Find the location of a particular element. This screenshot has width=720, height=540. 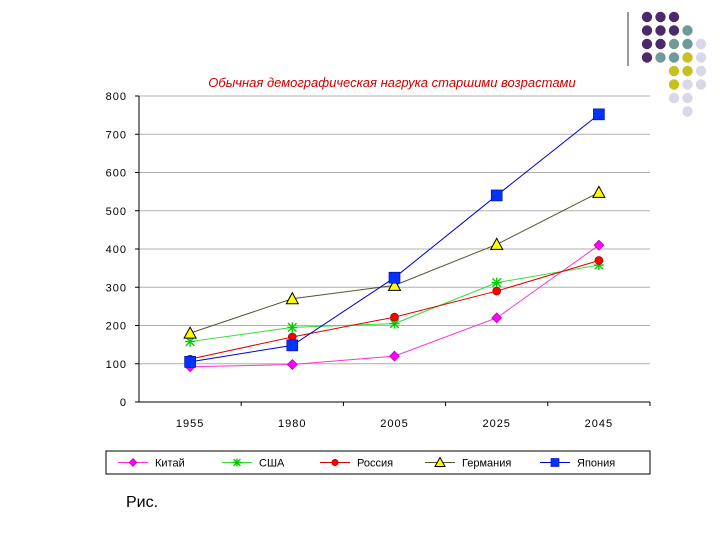

x-tick-label: 1955 is located at coordinates (190, 424).